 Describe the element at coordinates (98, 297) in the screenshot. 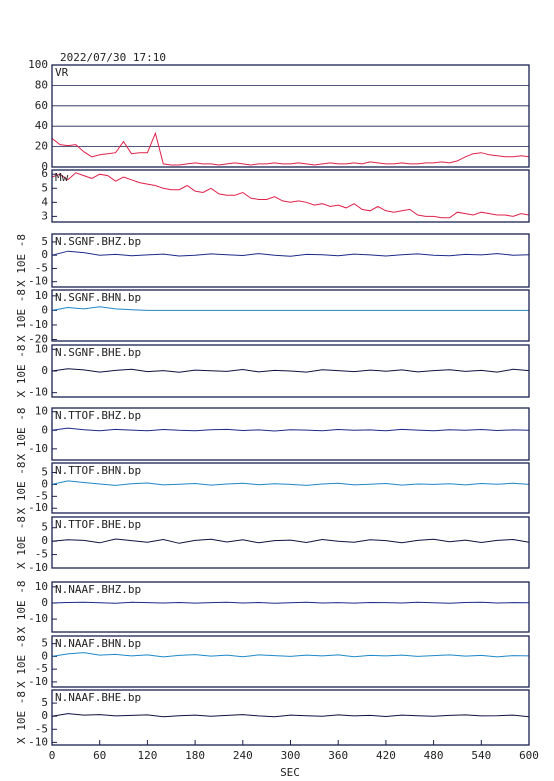

I see `panel-label: N.SGNF.BHN.bp` at that location.